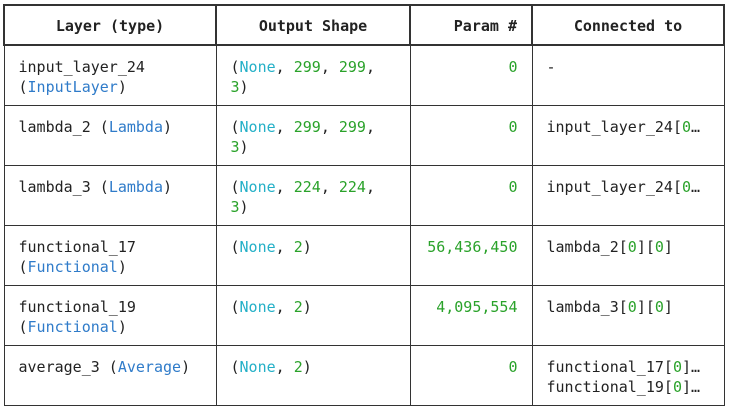 The width and height of the screenshot is (732, 410). What do you see at coordinates (477, 307) in the screenshot?
I see `param-count: 4,095,554` at bounding box center [477, 307].